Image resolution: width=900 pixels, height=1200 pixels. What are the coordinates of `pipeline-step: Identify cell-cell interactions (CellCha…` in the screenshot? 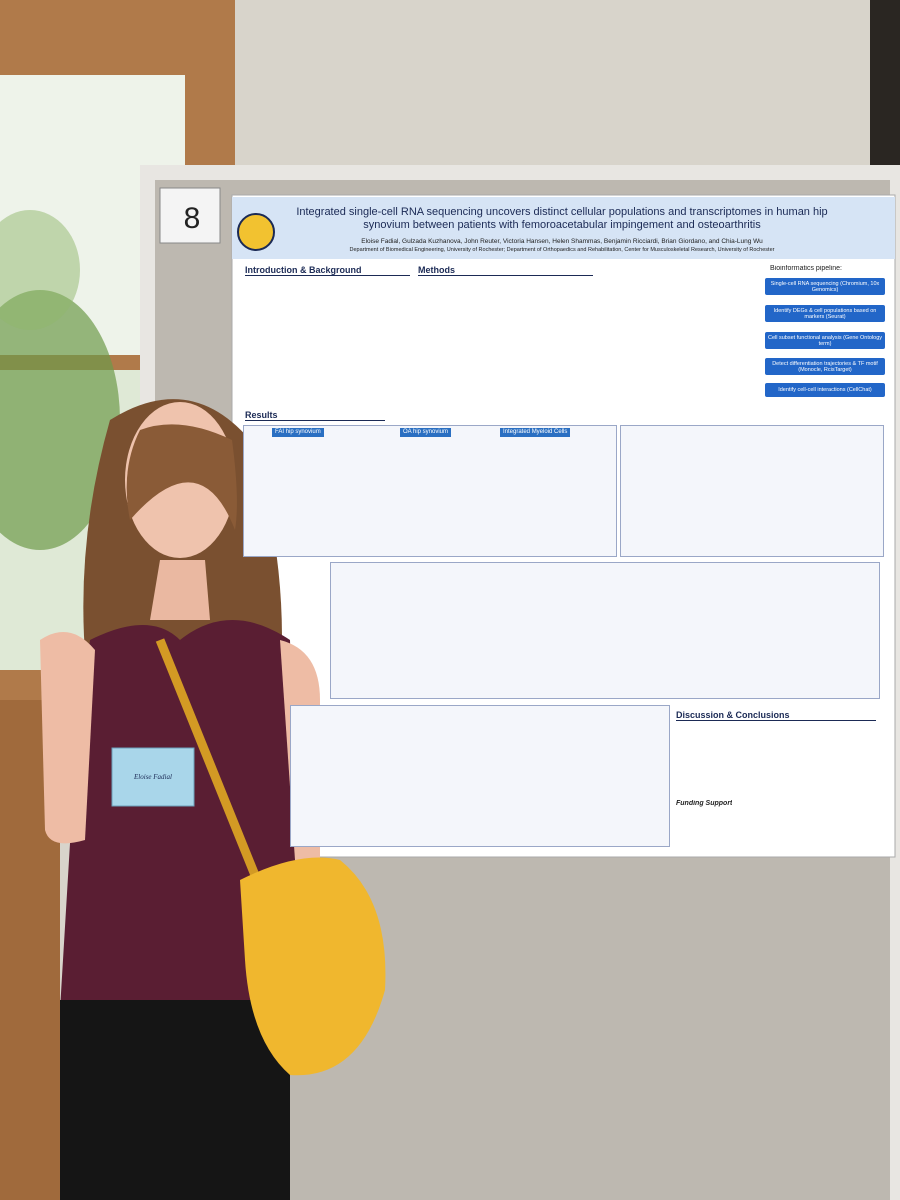 It's located at (825, 390).